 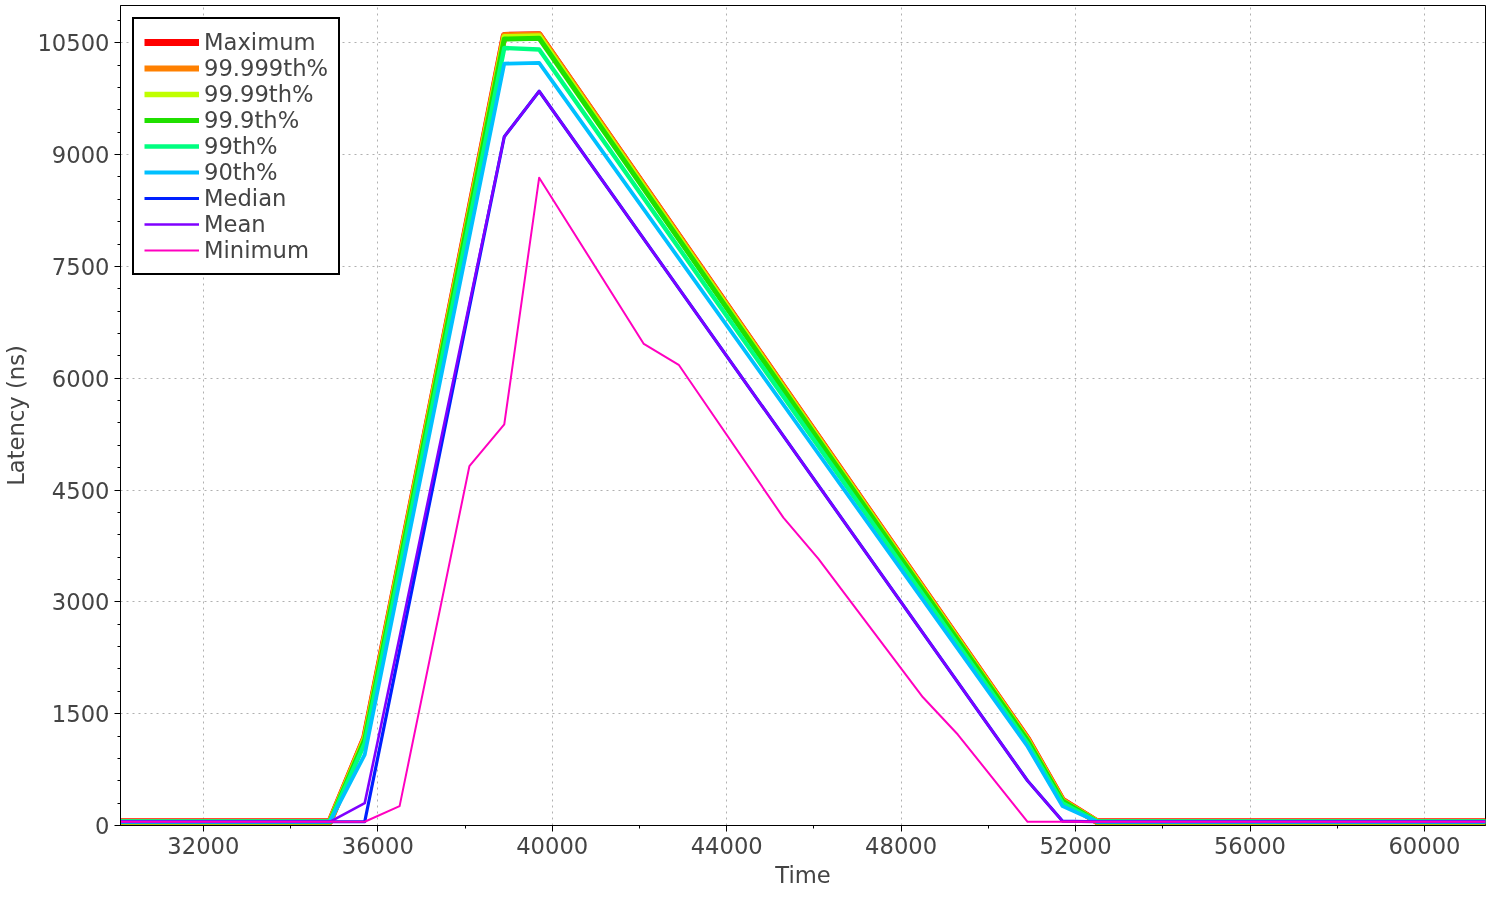 What do you see at coordinates (802, 874) in the screenshot?
I see `x-axis-title: Time` at bounding box center [802, 874].